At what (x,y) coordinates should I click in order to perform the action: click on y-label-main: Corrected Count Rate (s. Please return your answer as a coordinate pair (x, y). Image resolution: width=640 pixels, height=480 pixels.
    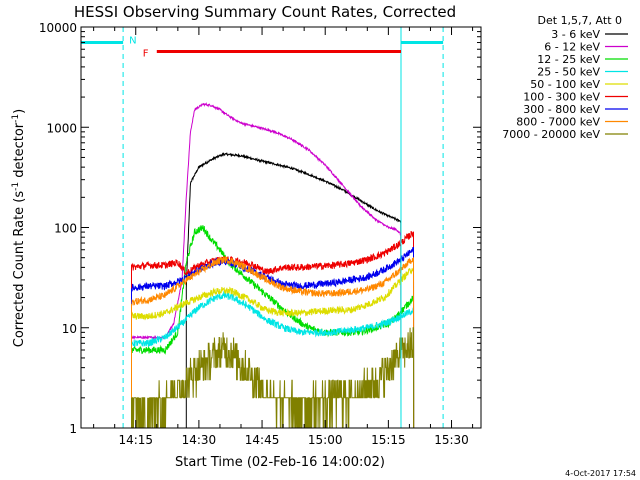
    Looking at the image, I should click on (19, 269).